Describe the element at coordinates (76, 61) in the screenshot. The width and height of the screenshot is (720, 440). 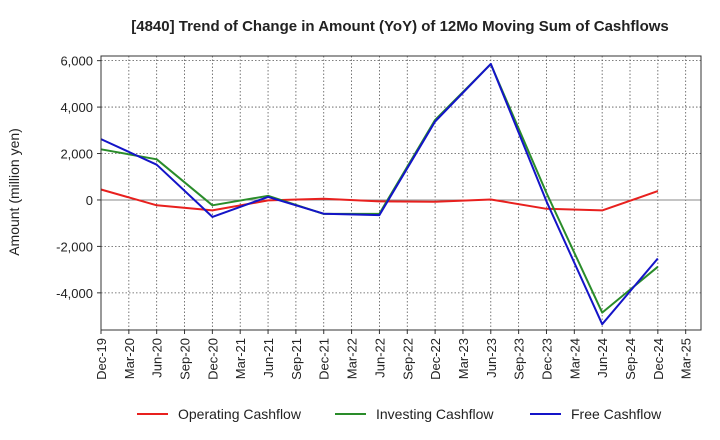
I see `y-tick-label: 6,000` at that location.